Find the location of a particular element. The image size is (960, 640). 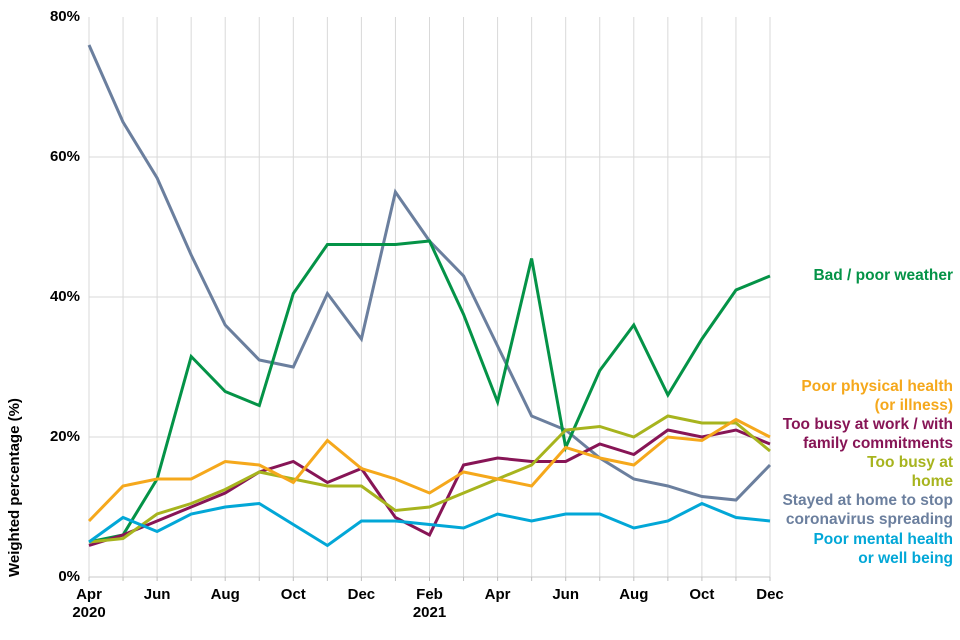

axis-tick-marks is located at coordinates (429, 579).